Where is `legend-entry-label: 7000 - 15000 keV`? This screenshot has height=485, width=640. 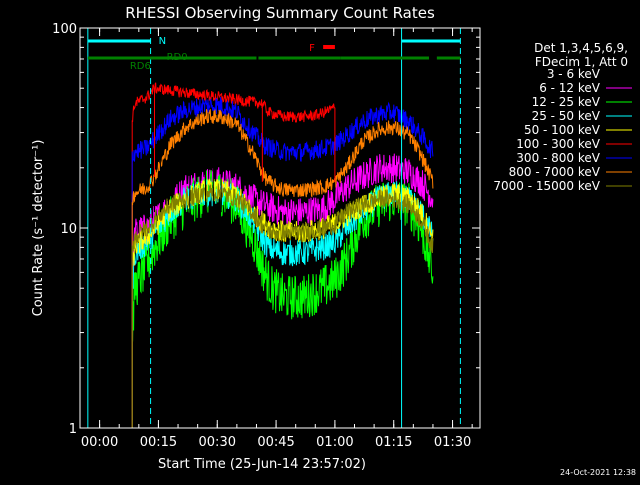
legend-entry-label: 7000 - 15000 keV is located at coordinates (546, 186).